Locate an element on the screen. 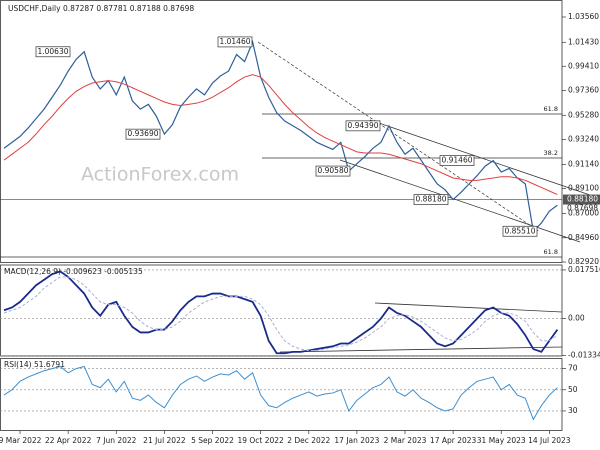 The width and height of the screenshot is (600, 450). price-tag: 0.88180 is located at coordinates (582, 199).